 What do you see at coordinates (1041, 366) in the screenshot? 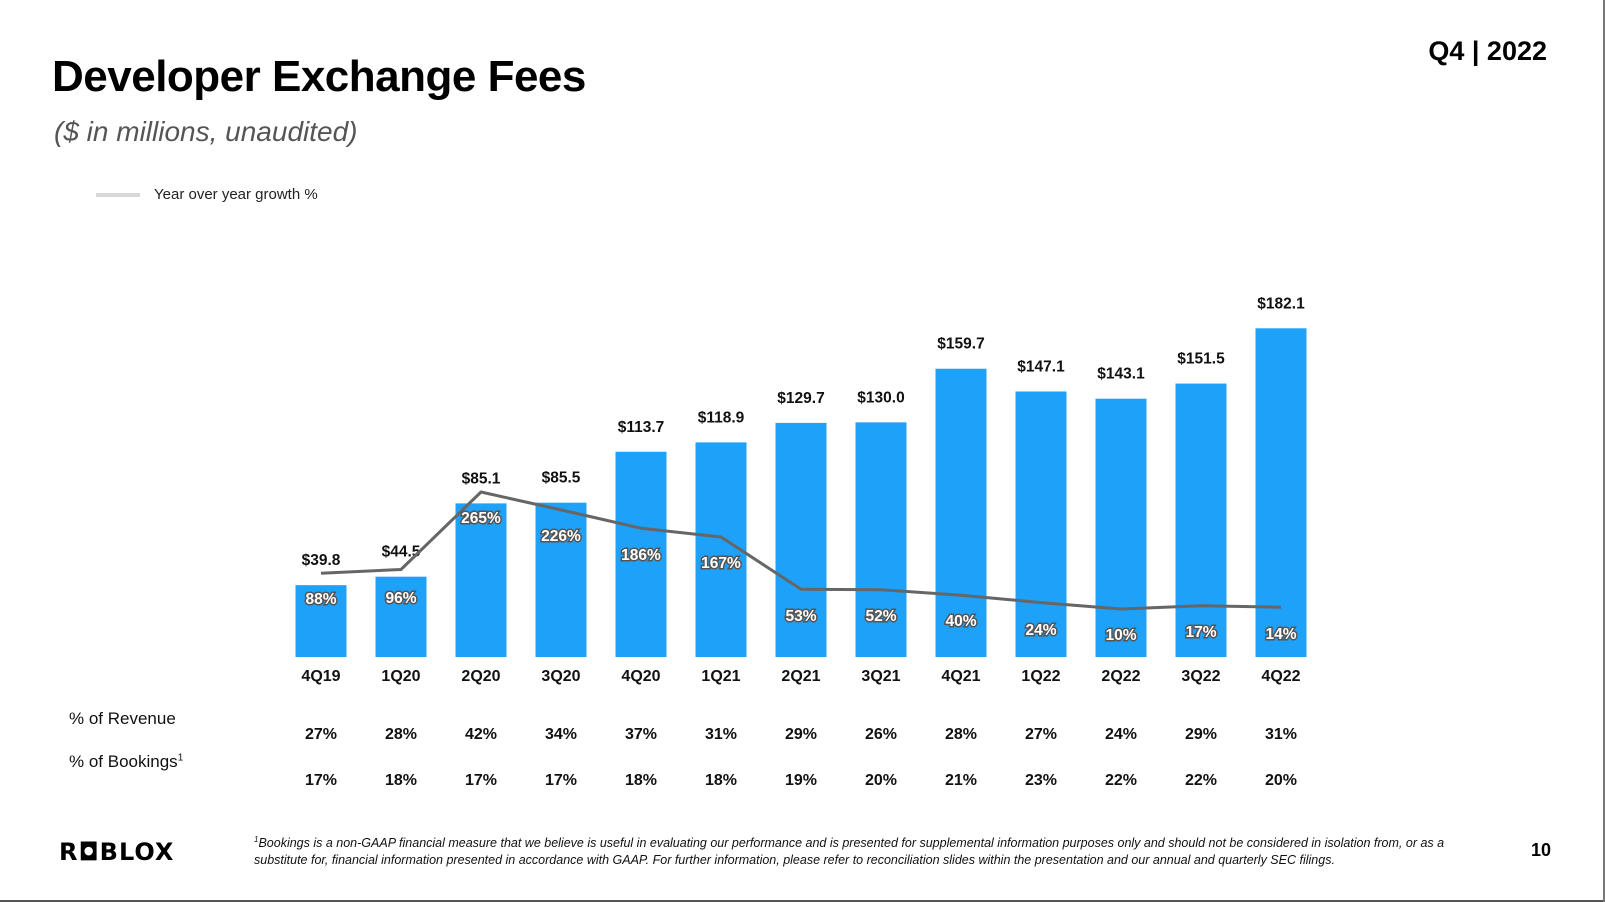
I see `bar-value-label: $147.1` at bounding box center [1041, 366].